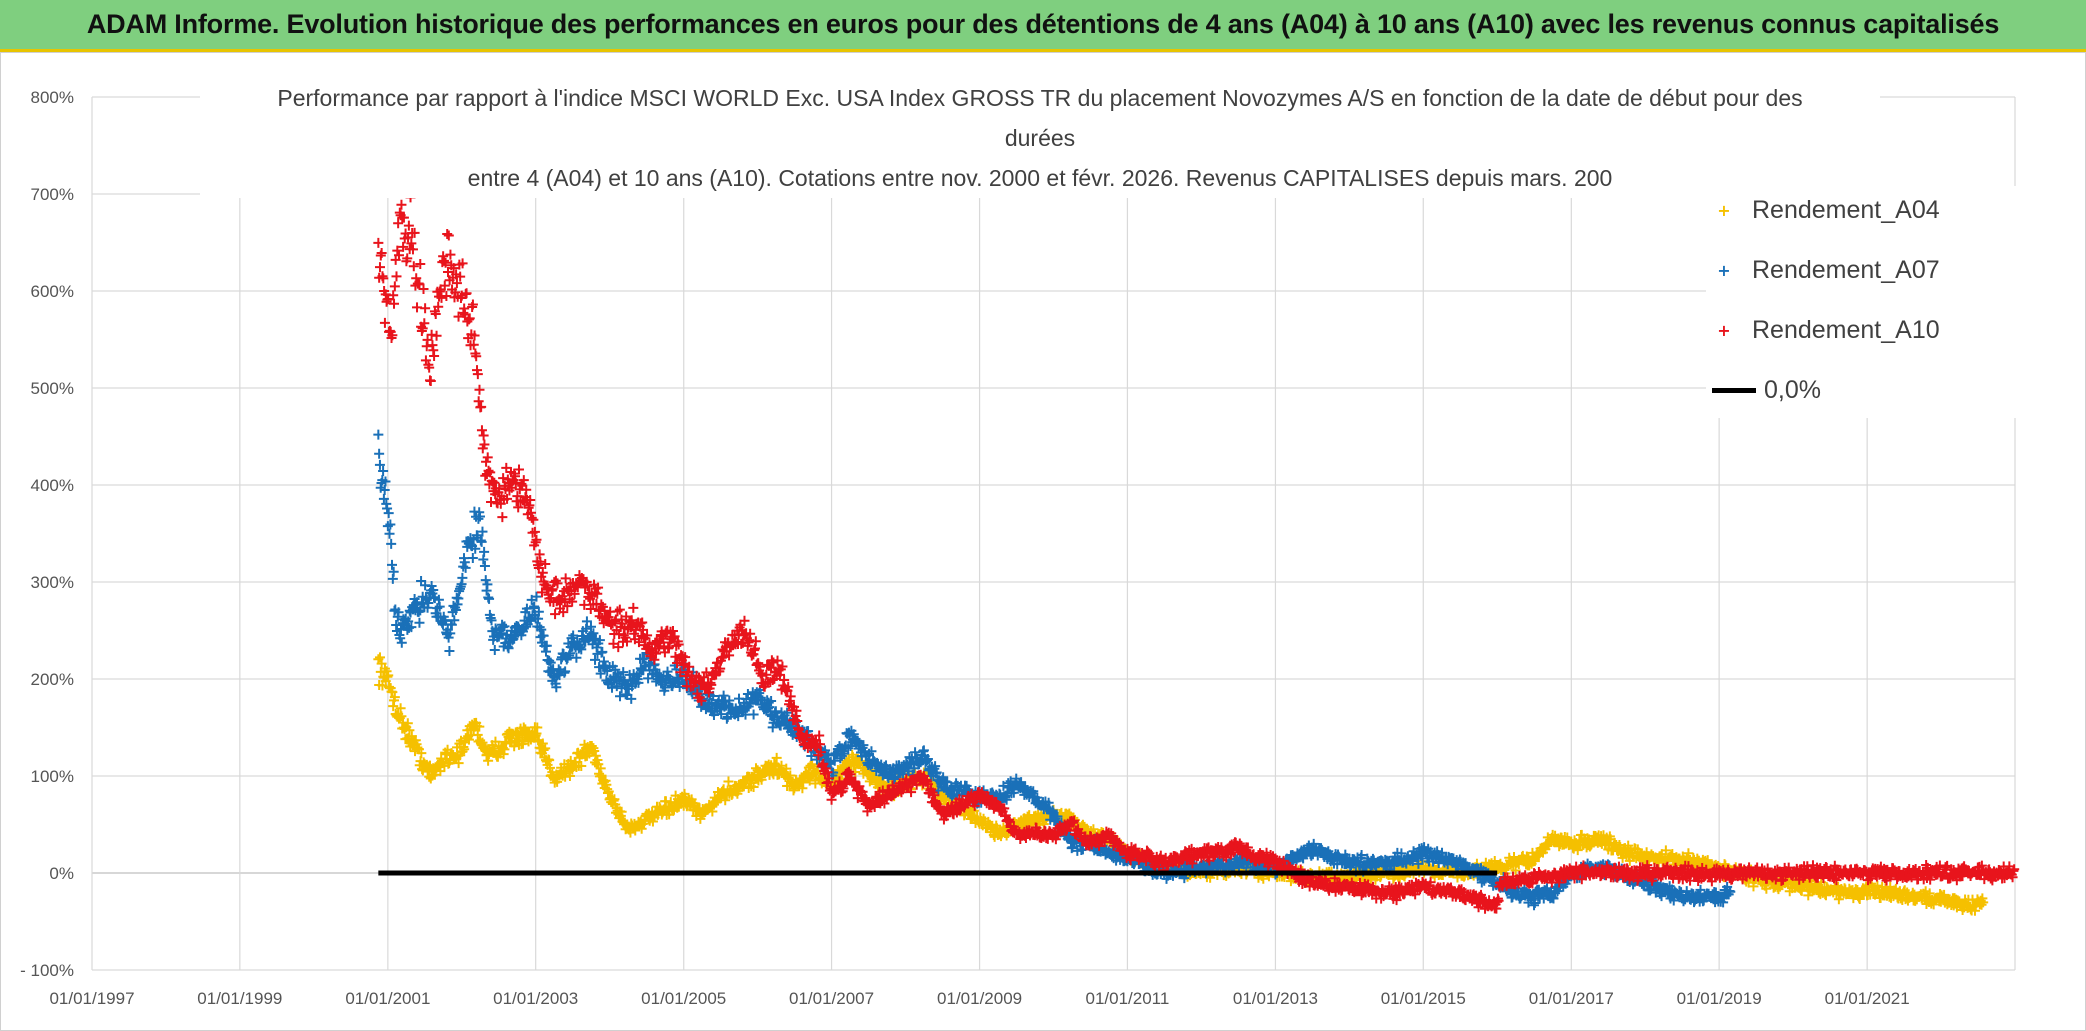 The image size is (2086, 1031). I want to click on x-tick-label: 01/01/2009, so click(979, 998).